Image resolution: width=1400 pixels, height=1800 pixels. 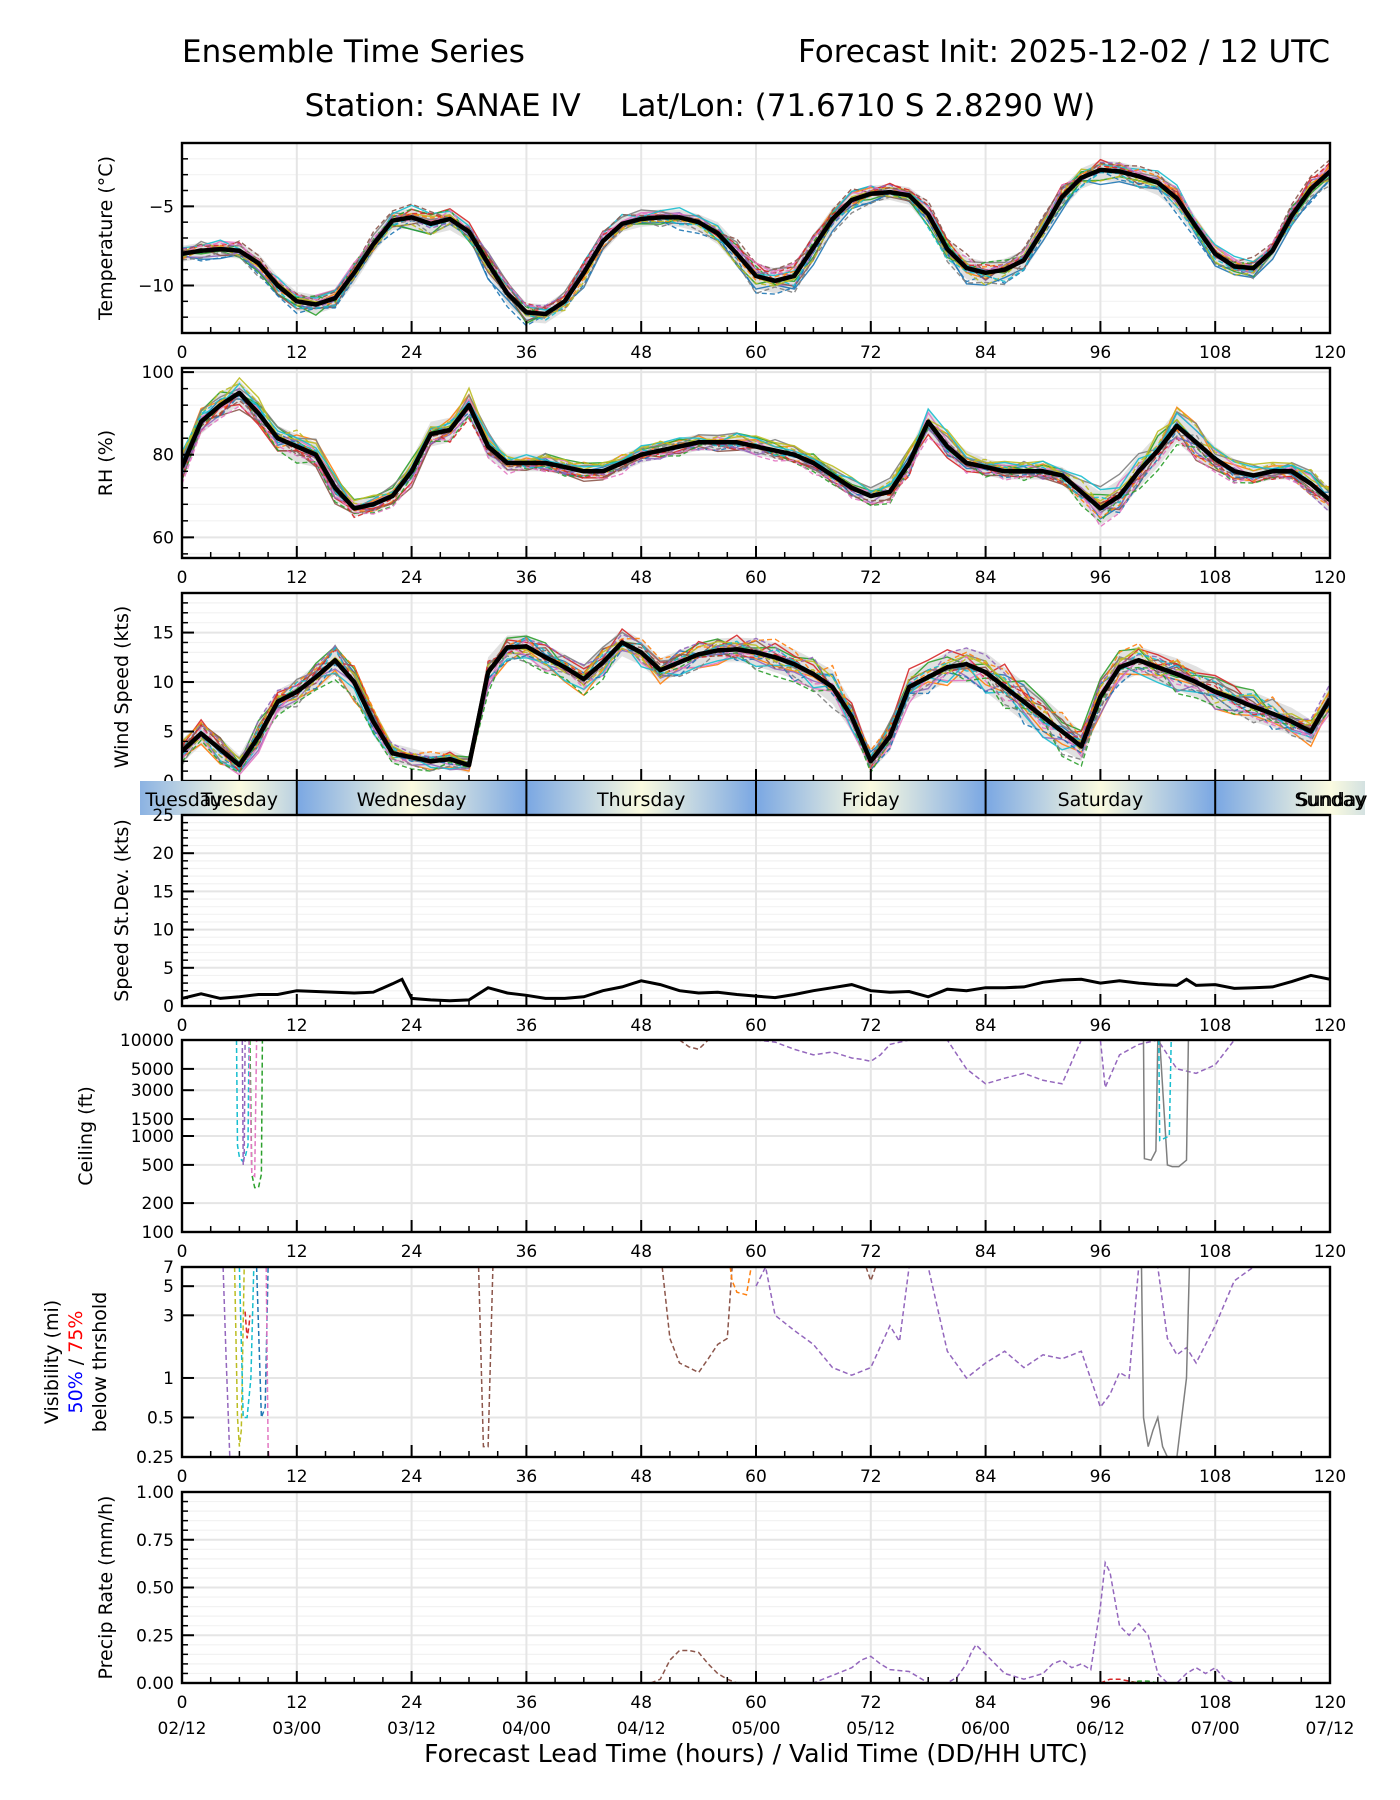 What do you see at coordinates (1004, 1338) in the screenshot?
I see `series-member-purple-late` at bounding box center [1004, 1338].